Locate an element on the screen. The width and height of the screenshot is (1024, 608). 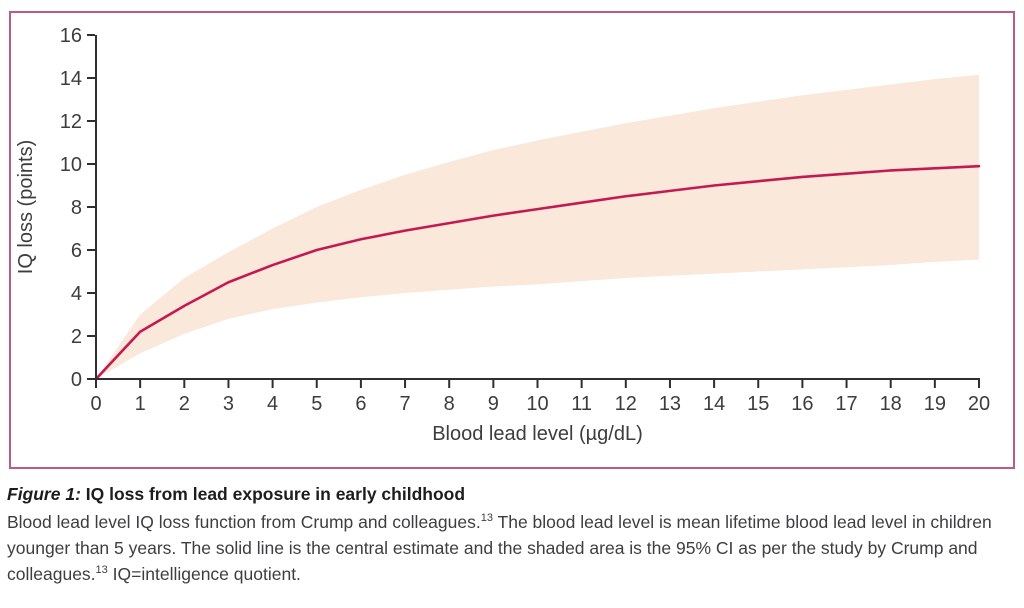
x-tick-label: 11 is located at coordinates (581, 404).